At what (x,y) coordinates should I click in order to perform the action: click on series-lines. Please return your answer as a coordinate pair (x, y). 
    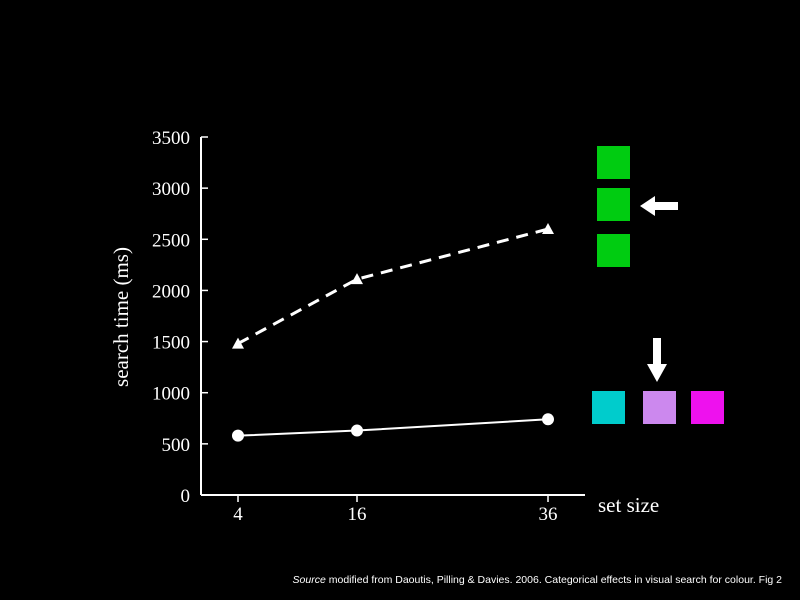
    Looking at the image, I should click on (393, 332).